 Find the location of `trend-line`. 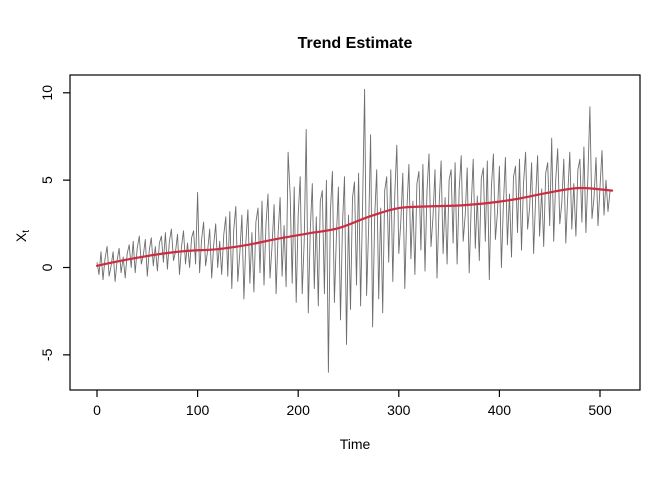

trend-line is located at coordinates (354, 226).